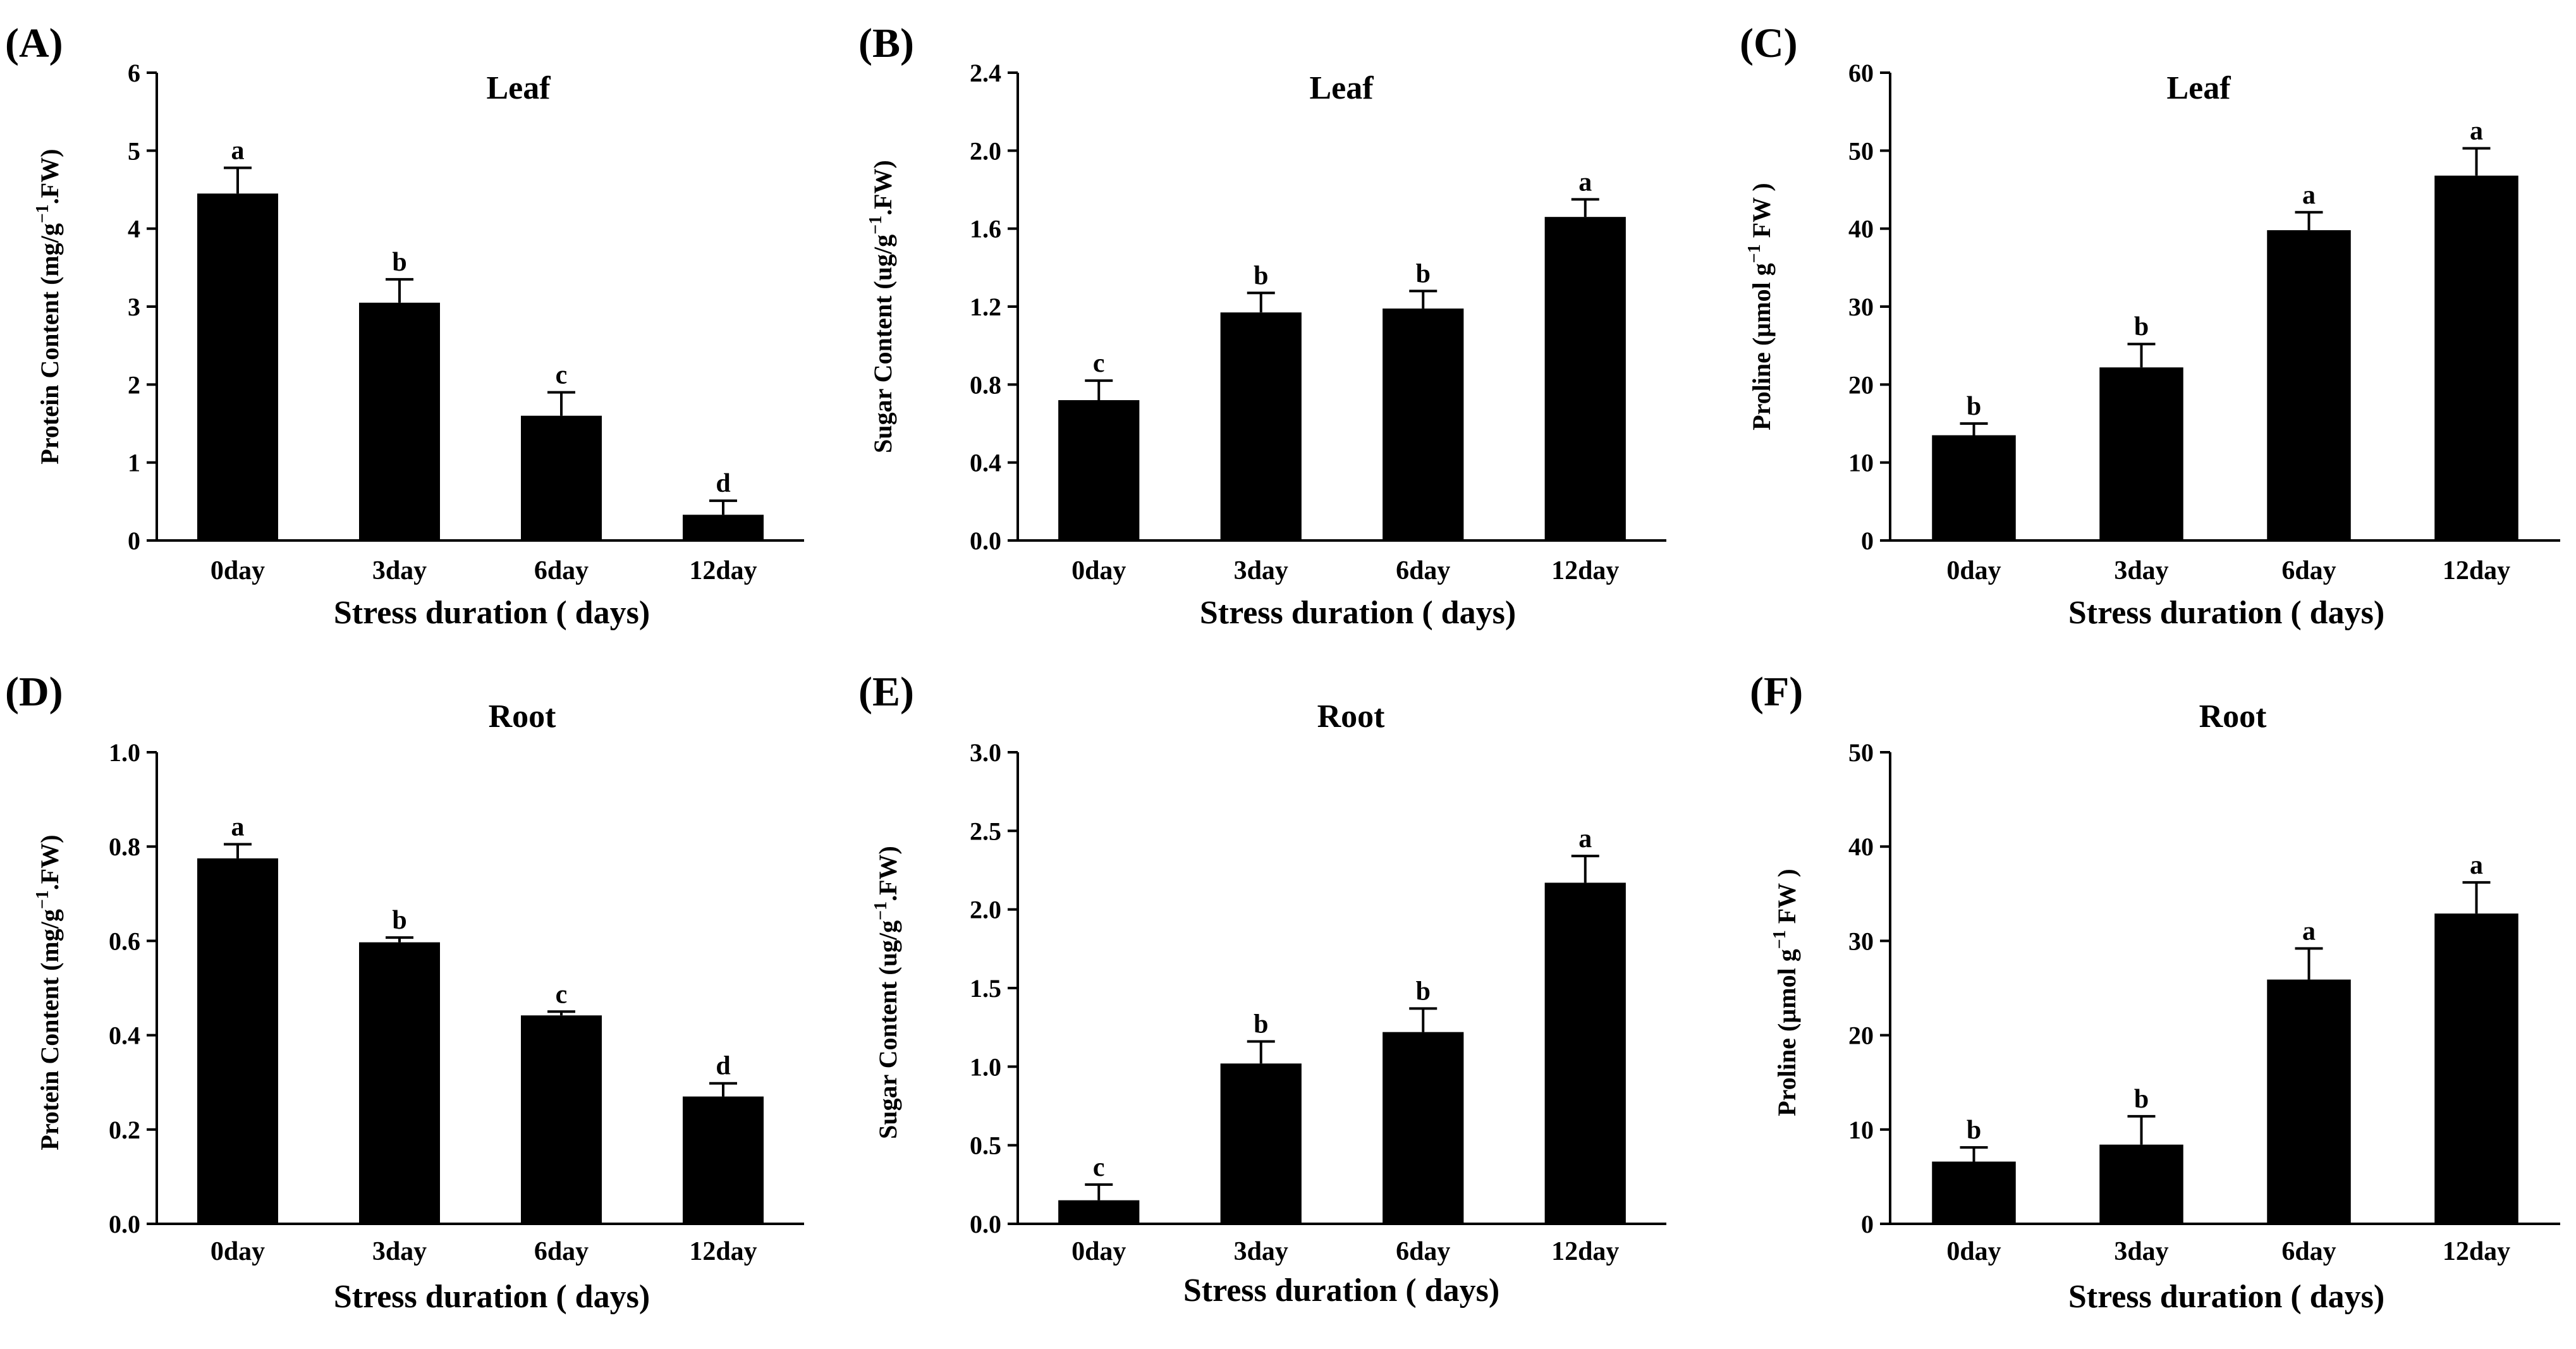 The width and height of the screenshot is (2576, 1349). I want to click on y-tick-label: 50, so click(1861, 151).